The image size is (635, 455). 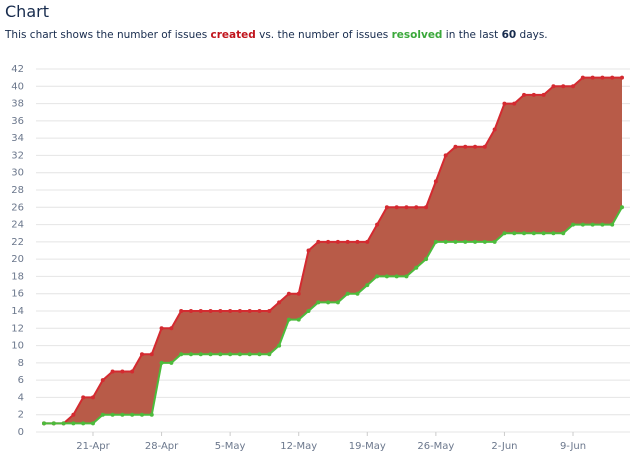 What do you see at coordinates (162, 446) in the screenshot?
I see `x-tick-label: 28-Apr` at bounding box center [162, 446].